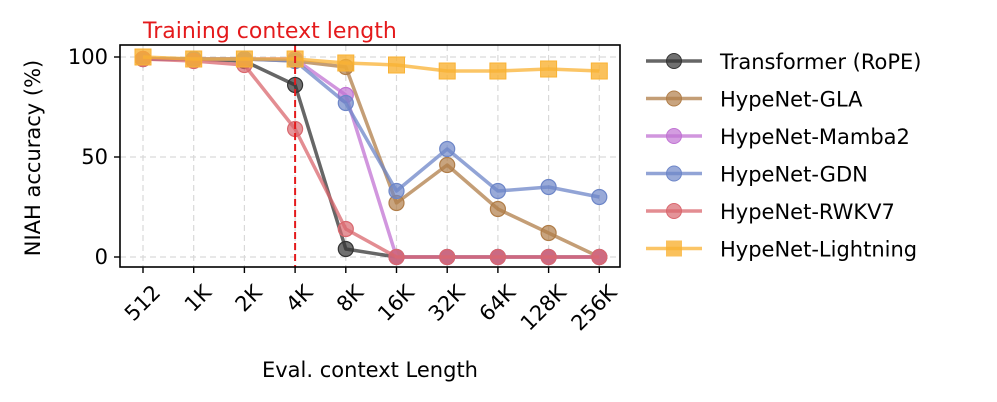 The height and width of the screenshot is (402, 997). I want to click on legend-label: Transformer (RoPE), so click(820, 62).